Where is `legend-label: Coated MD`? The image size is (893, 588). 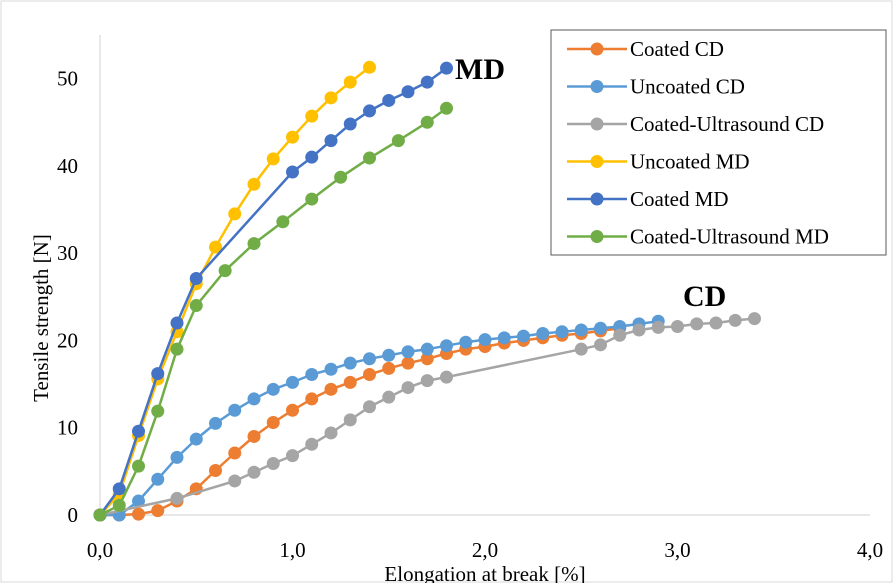
legend-label: Coated MD is located at coordinates (679, 199).